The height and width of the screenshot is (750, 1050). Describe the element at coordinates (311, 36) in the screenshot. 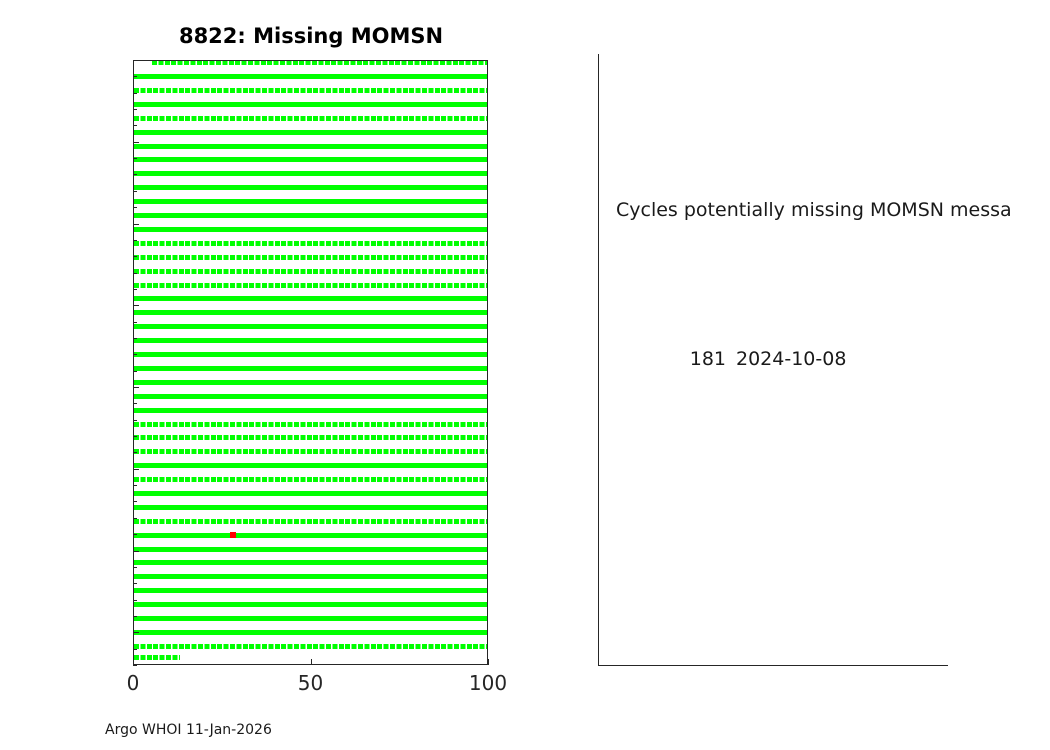

I see `page-title: 8822: Missing MOMSN` at that location.